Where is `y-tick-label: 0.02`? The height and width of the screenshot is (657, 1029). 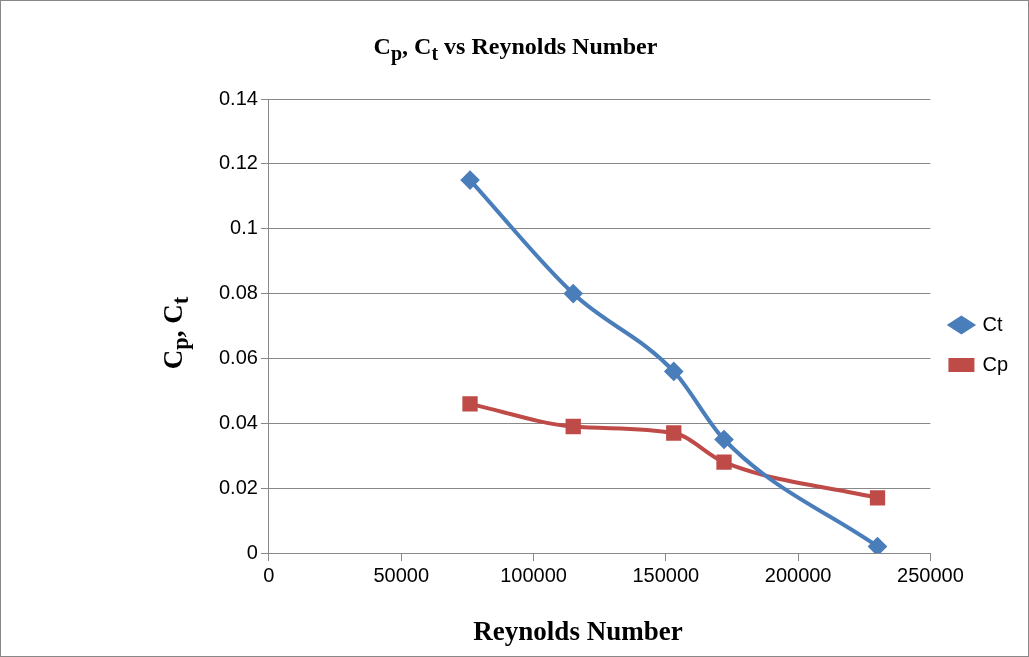
y-tick-label: 0.02 is located at coordinates (238, 486).